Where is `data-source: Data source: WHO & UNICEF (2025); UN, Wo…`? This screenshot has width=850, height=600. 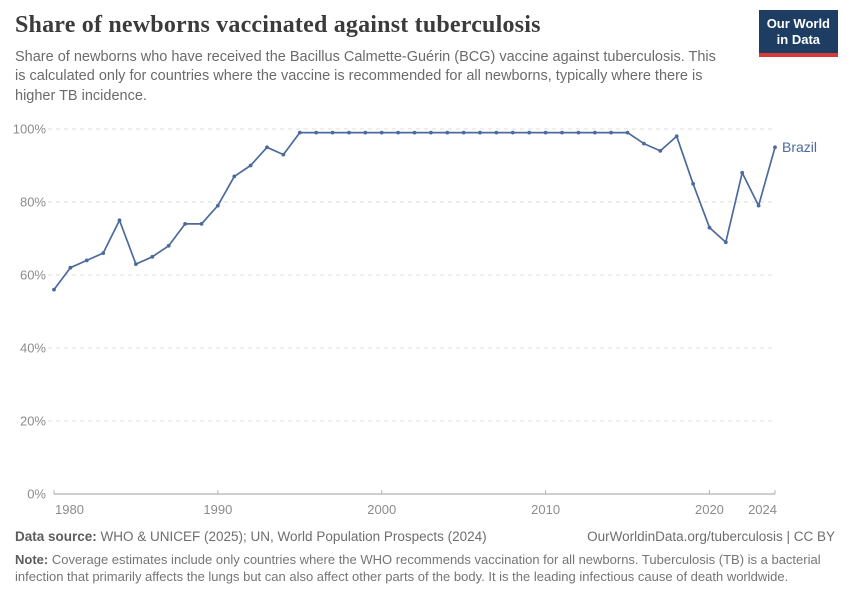 data-source: Data source: WHO & UNICEF (2025); UN, Wo… is located at coordinates (251, 536).